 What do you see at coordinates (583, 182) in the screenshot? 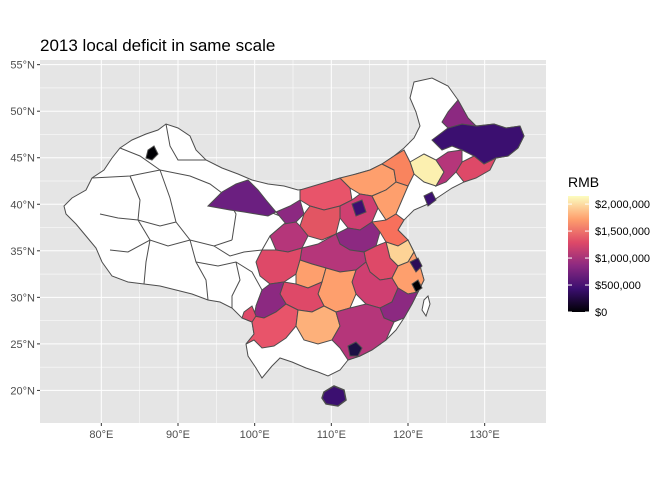
I see `legend-title: RMB` at bounding box center [583, 182].